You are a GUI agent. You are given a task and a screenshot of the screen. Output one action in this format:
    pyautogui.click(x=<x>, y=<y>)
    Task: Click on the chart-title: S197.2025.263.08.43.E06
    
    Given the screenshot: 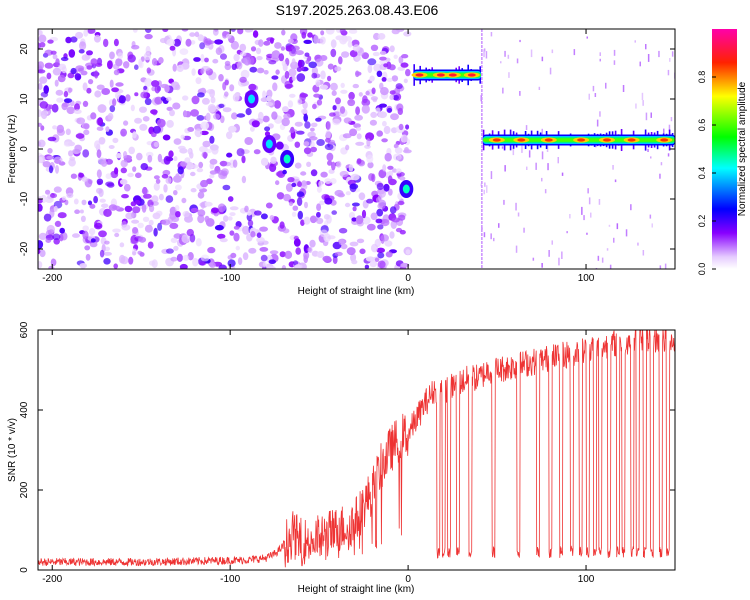 What is the action you would take?
    pyautogui.click(x=357, y=10)
    